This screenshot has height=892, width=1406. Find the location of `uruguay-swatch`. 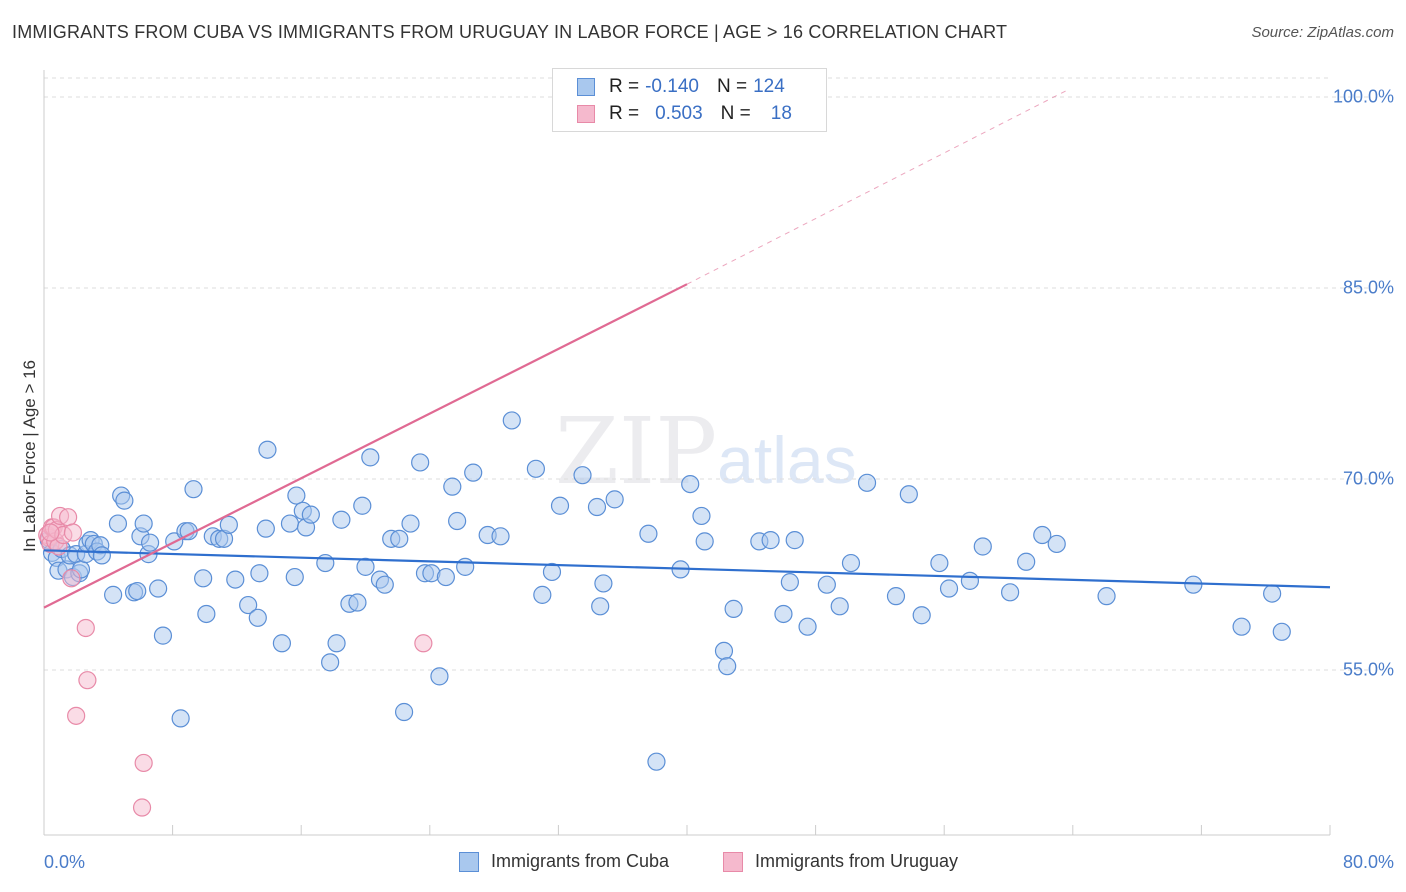

uruguay-swatch is located at coordinates (586, 114).